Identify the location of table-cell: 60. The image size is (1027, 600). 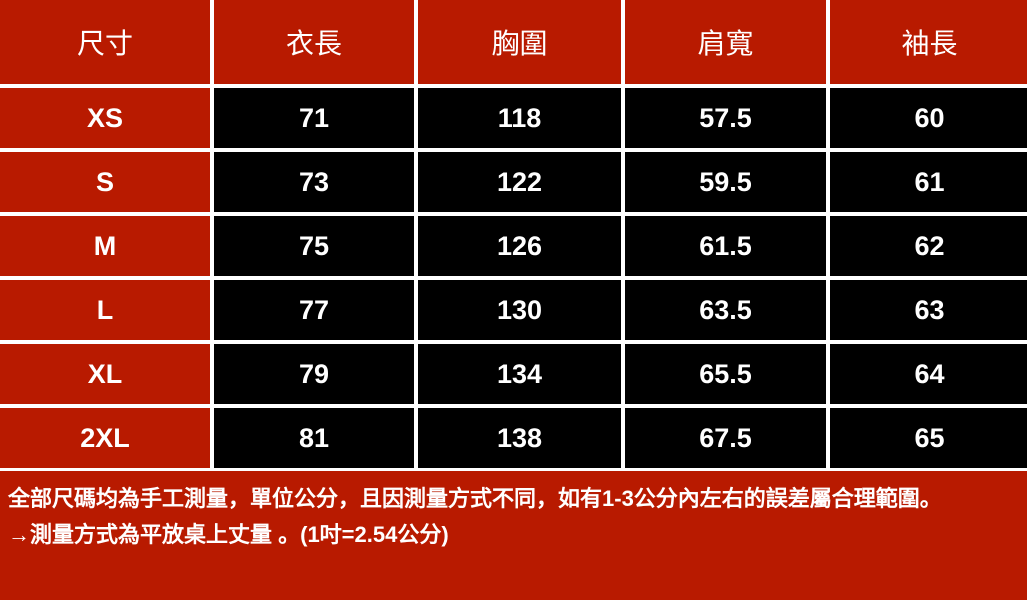
(928, 118).